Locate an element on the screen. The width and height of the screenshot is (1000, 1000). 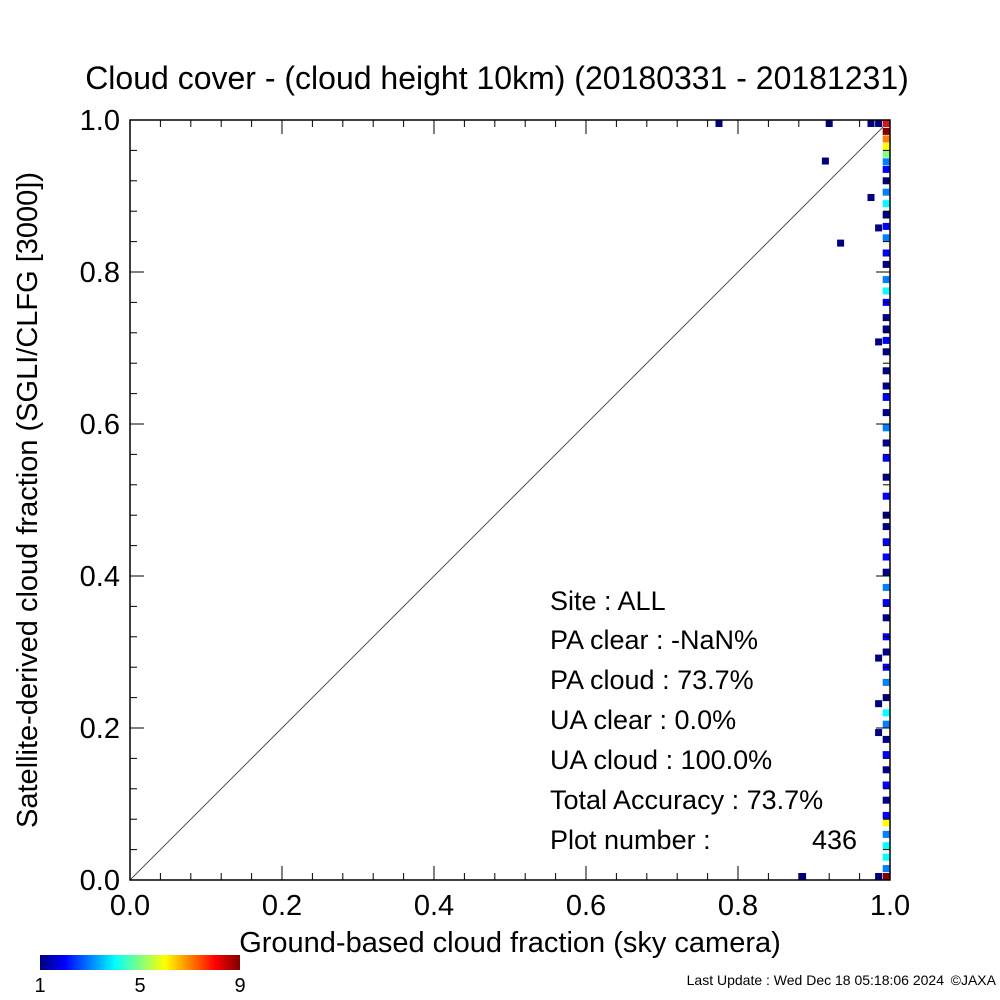
x-tick-label: 0.4 is located at coordinates (434, 906).